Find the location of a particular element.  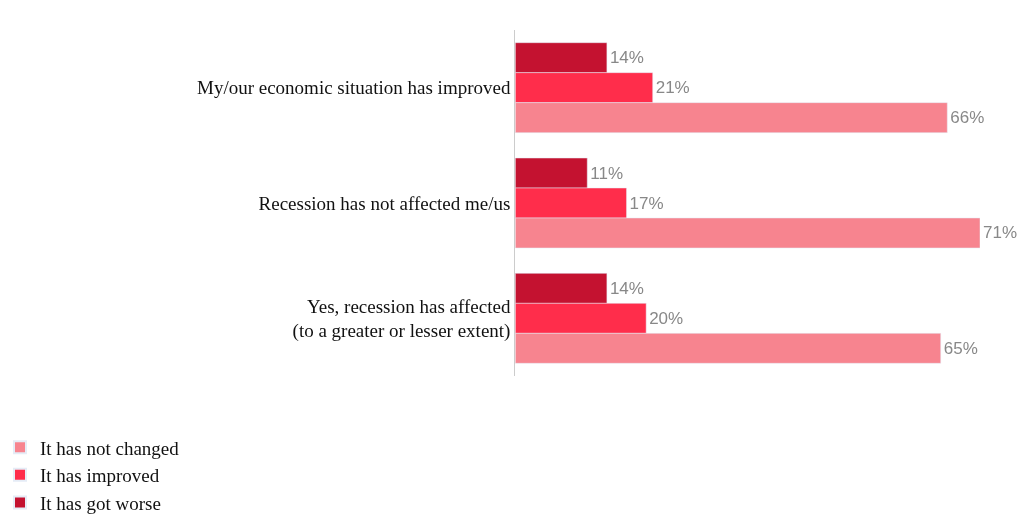

legend-label: It has not changed is located at coordinates (110, 448).